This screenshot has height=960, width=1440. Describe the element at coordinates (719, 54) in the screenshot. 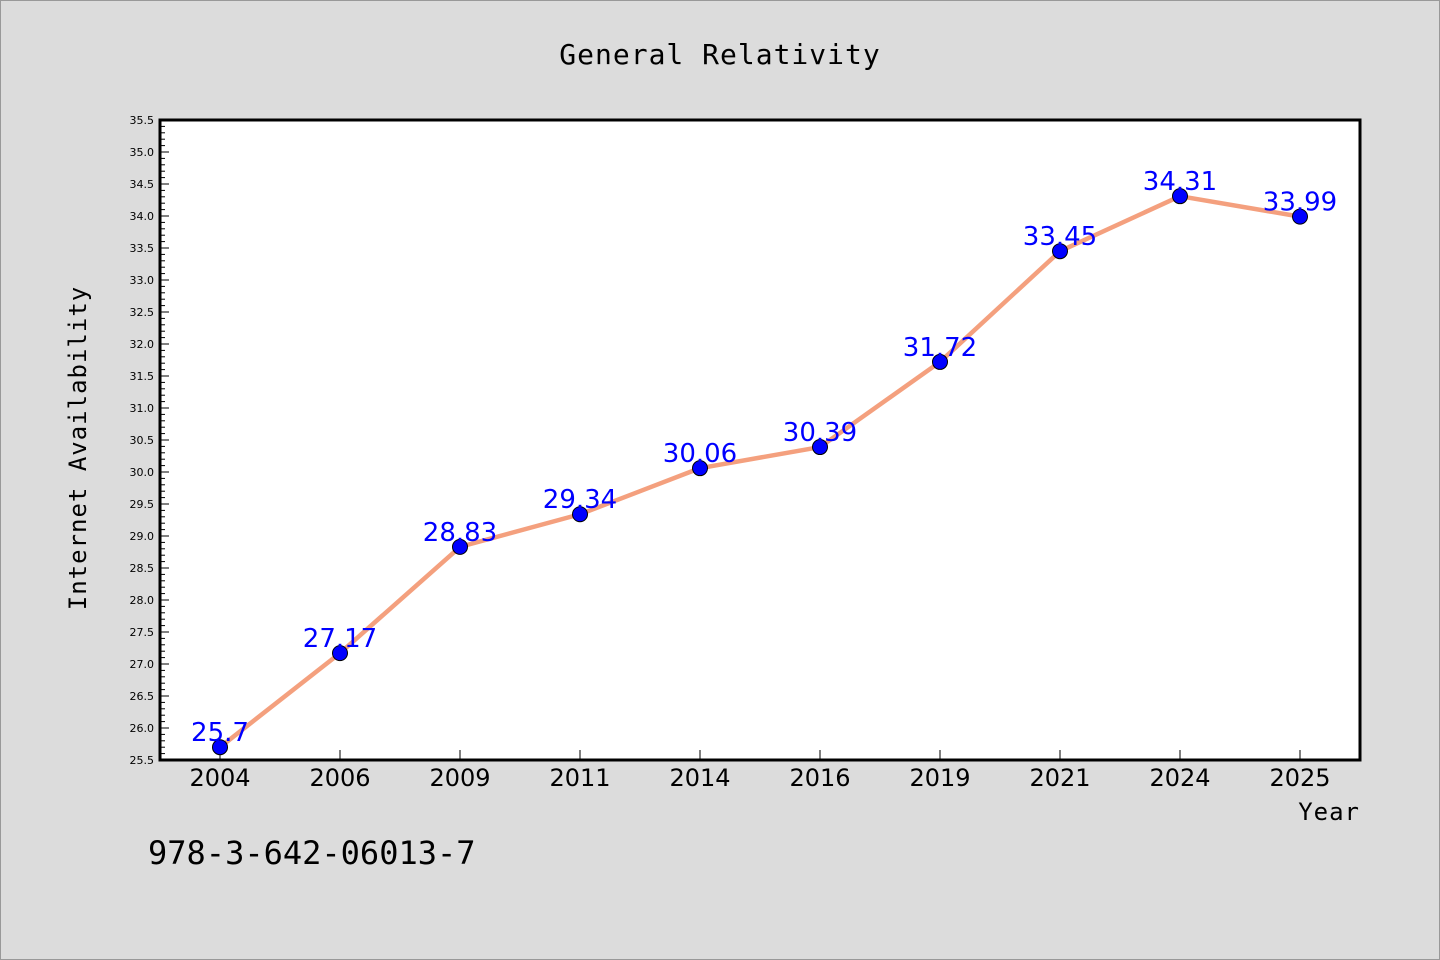

I see `chart-title: General Relativity` at that location.